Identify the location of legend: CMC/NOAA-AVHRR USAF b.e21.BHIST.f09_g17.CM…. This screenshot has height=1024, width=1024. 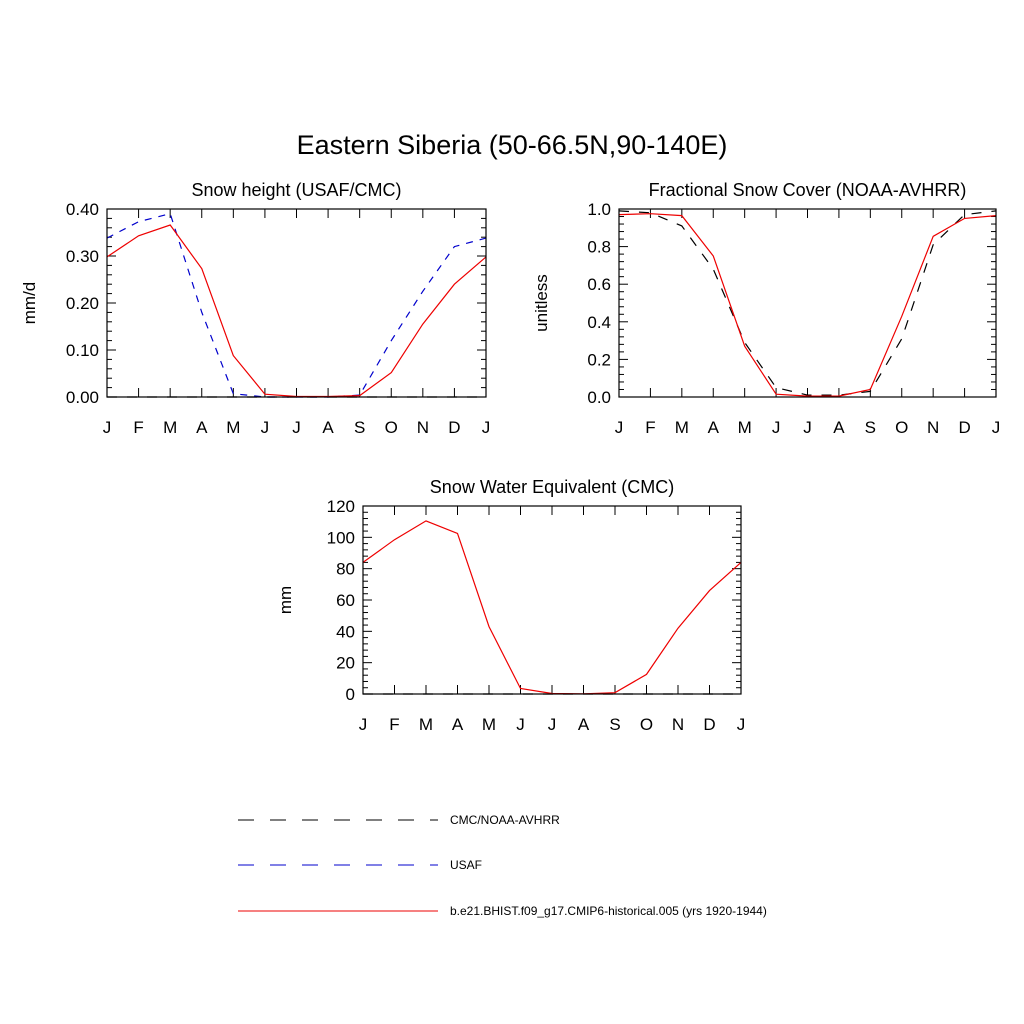
(502, 865).